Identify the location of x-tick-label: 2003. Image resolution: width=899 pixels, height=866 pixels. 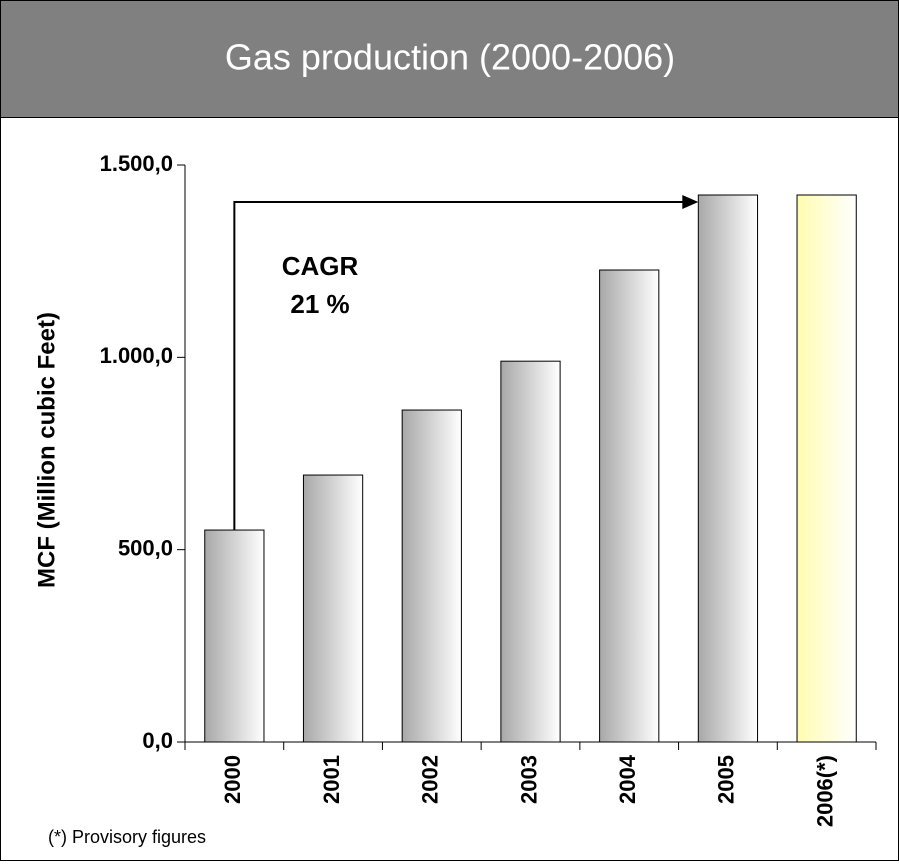
(528, 779).